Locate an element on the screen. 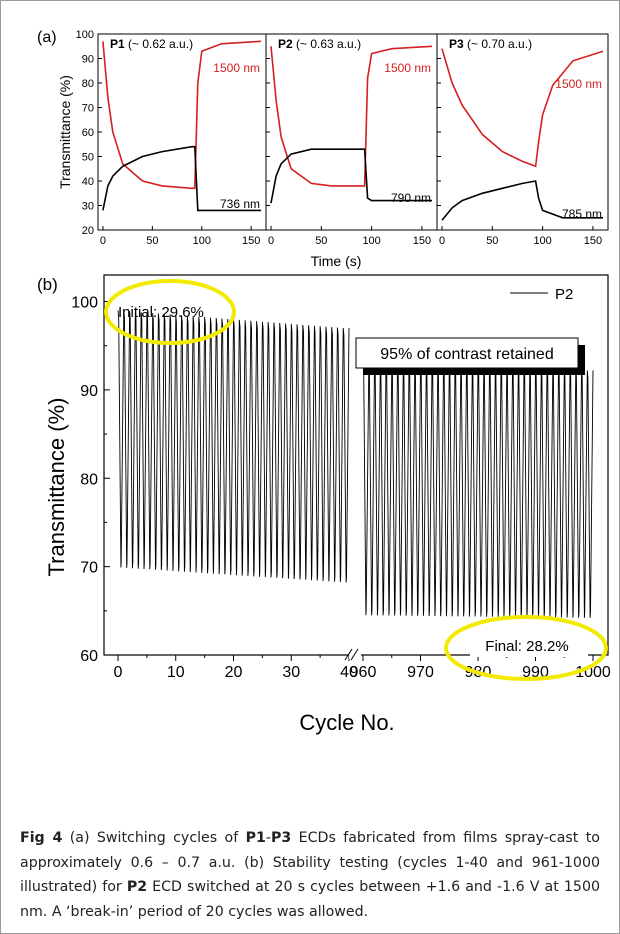  legend-label: P2 is located at coordinates (564, 294).